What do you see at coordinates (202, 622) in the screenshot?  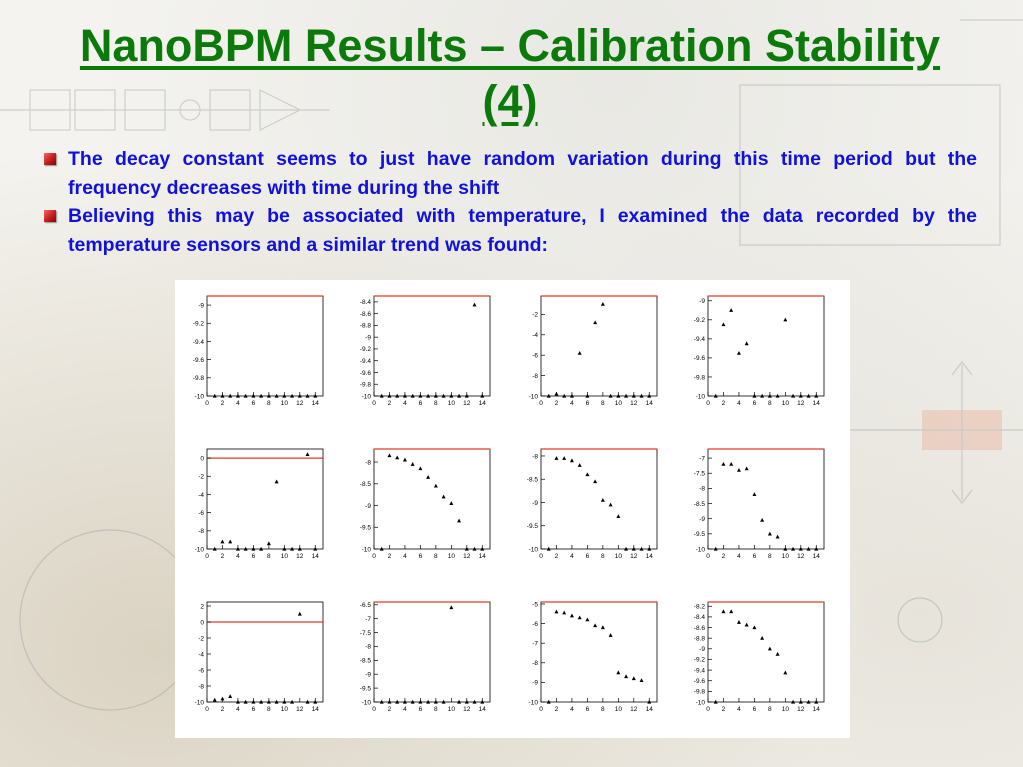 I see `y-tick-label: 0` at bounding box center [202, 622].